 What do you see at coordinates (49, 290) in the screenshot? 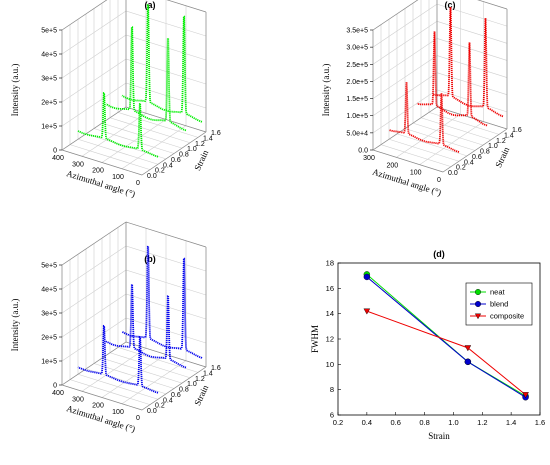
I see `z-tick-label: 4e+5` at bounding box center [49, 290].